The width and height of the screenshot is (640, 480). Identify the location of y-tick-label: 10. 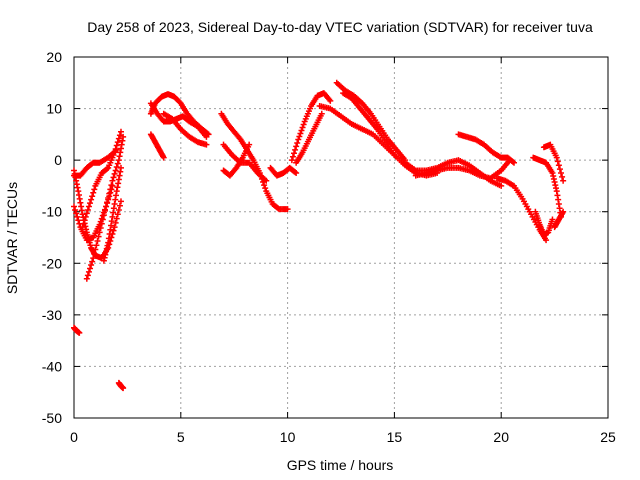
(54, 109).